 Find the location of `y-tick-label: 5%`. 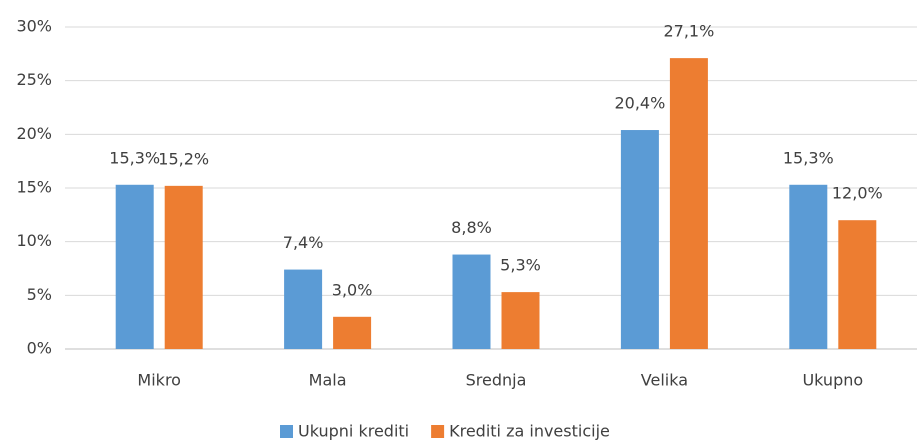

y-tick-label: 5% is located at coordinates (39, 294).